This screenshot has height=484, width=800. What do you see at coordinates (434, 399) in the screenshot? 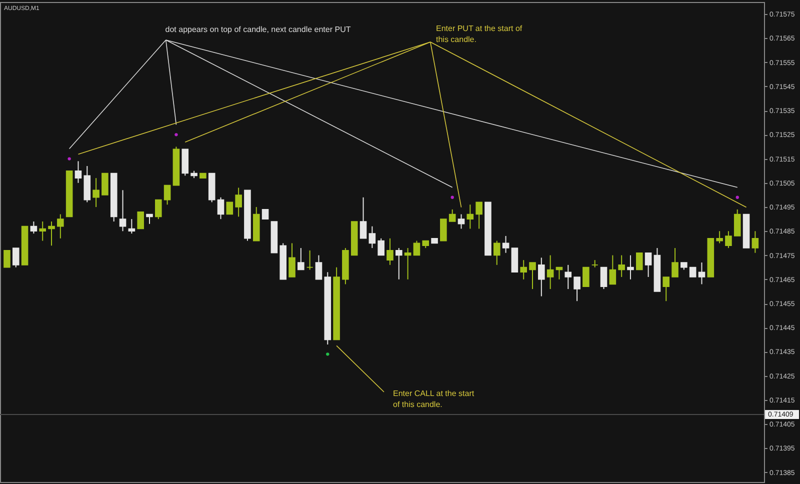
I see `annotation: Enter CALL at the start of this candle.` at bounding box center [434, 399].